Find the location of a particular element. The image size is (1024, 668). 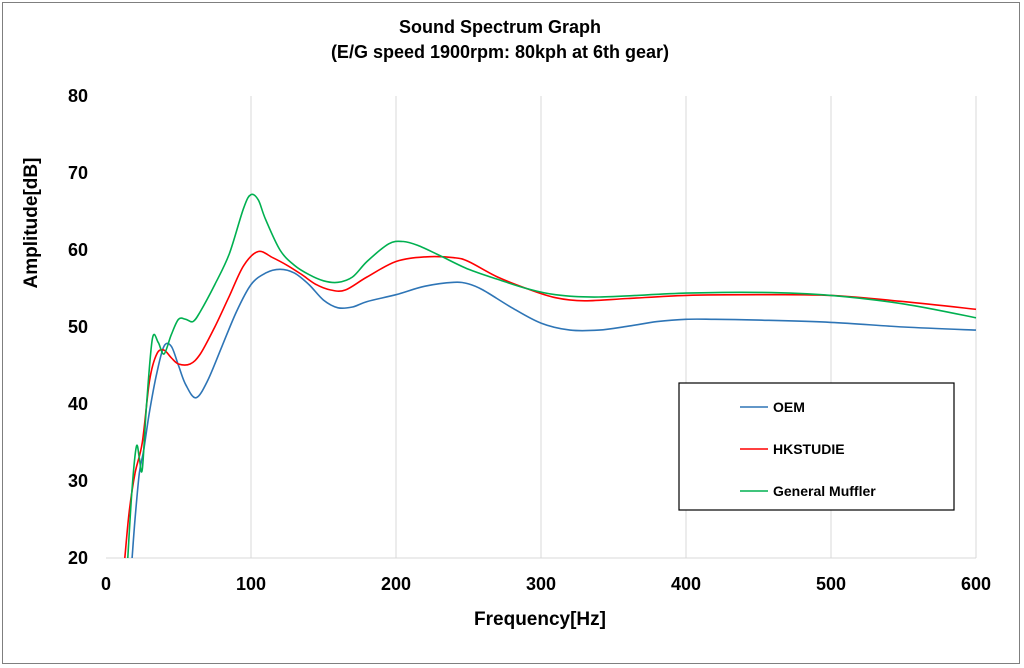

x-tick-label: 500 is located at coordinates (831, 584).